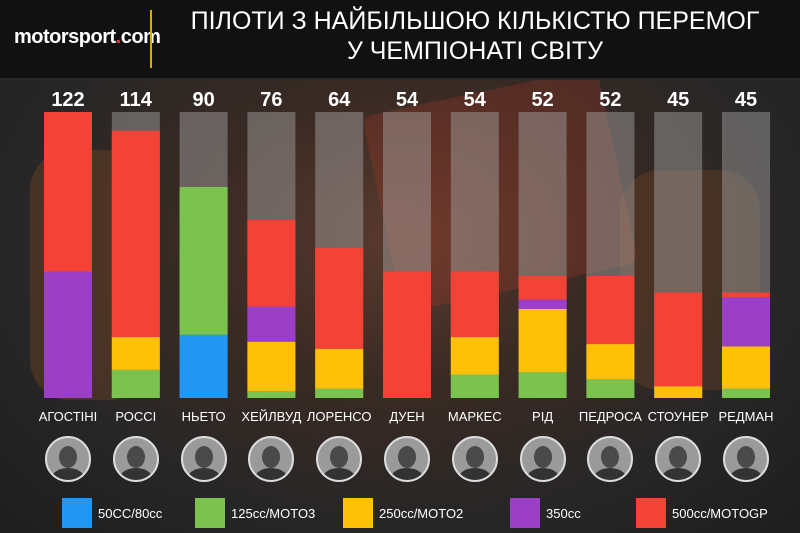  Describe the element at coordinates (68, 416) in the screenshot. I see `category-label: АГОСТІНІ` at that location.